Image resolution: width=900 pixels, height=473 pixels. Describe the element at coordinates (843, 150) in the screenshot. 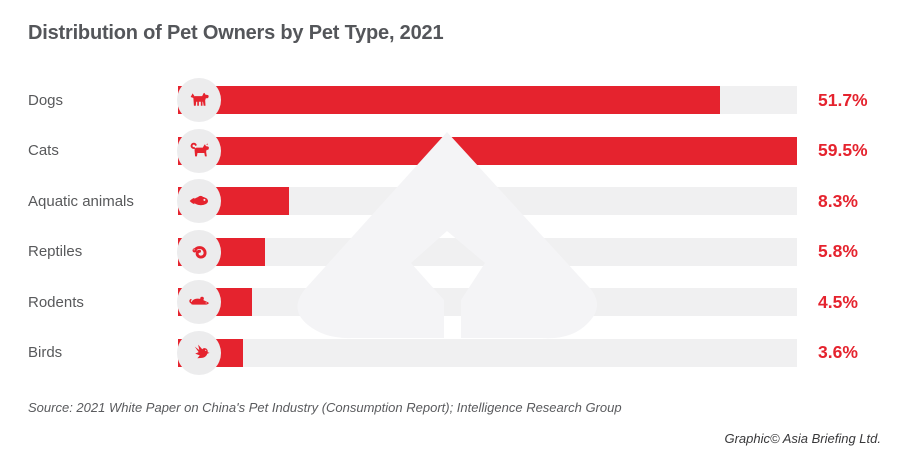

I see `value-label: 59.5%` at that location.